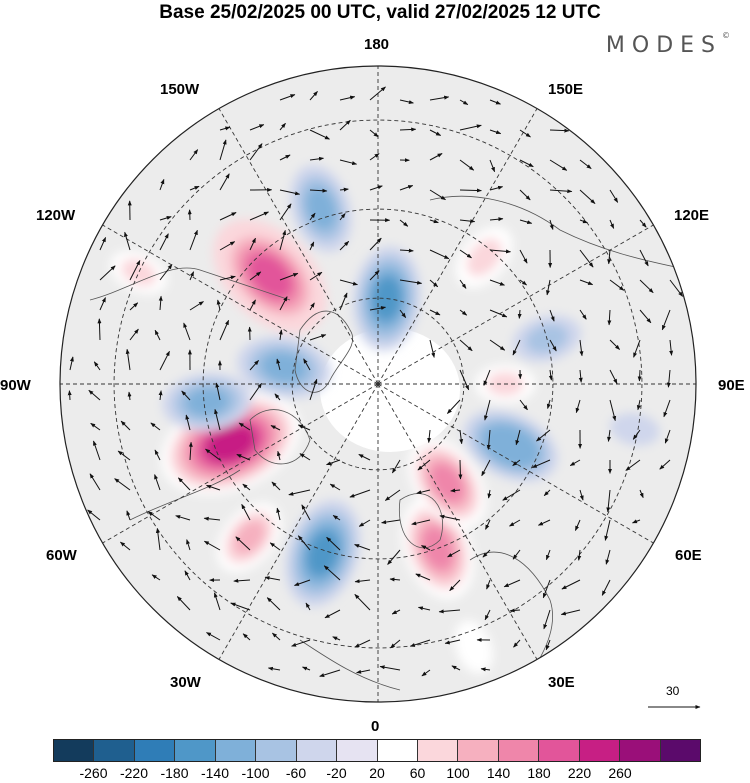 The image size is (750, 783). What do you see at coordinates (417, 773) in the screenshot?
I see `colorbar-tick: 60` at bounding box center [417, 773].